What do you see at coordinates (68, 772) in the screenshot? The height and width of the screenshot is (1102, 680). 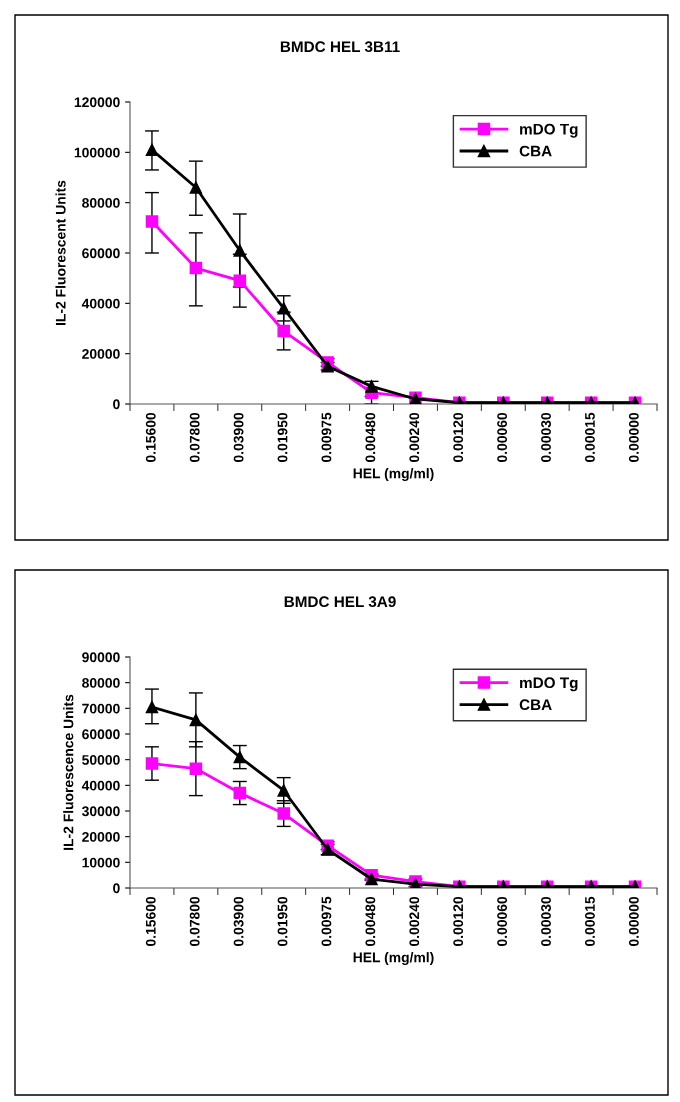 I see `y-axis-title: IL-2 Fluorescence Units` at bounding box center [68, 772].